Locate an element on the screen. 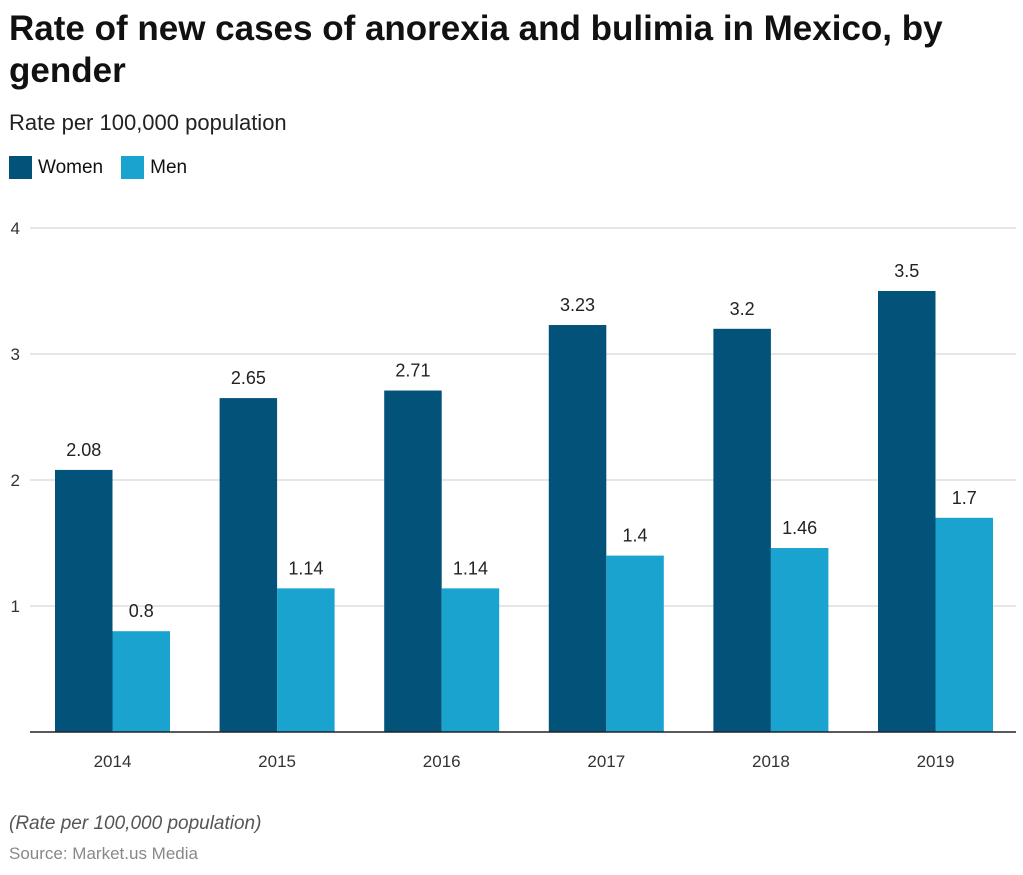 This screenshot has width=1023, height=875. x-tick-label: 2015 is located at coordinates (277, 761).